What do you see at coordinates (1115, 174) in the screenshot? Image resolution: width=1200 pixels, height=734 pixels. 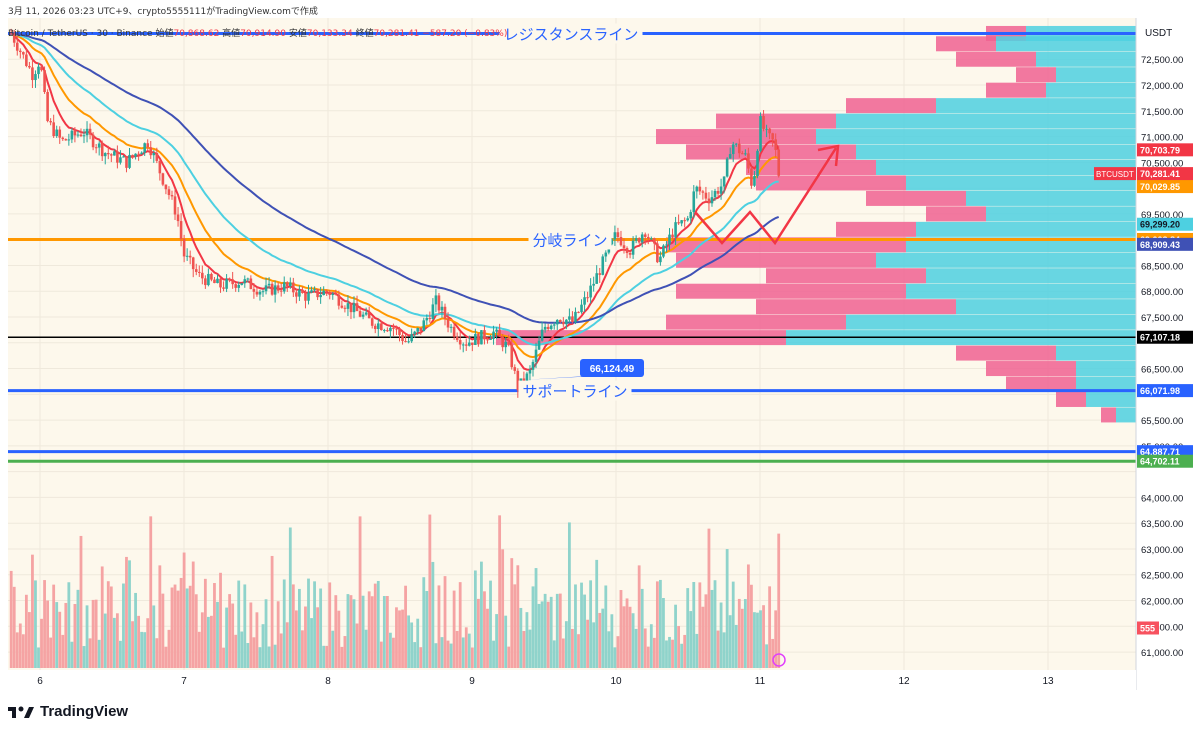 I see `symbol-badge` at bounding box center [1115, 174].